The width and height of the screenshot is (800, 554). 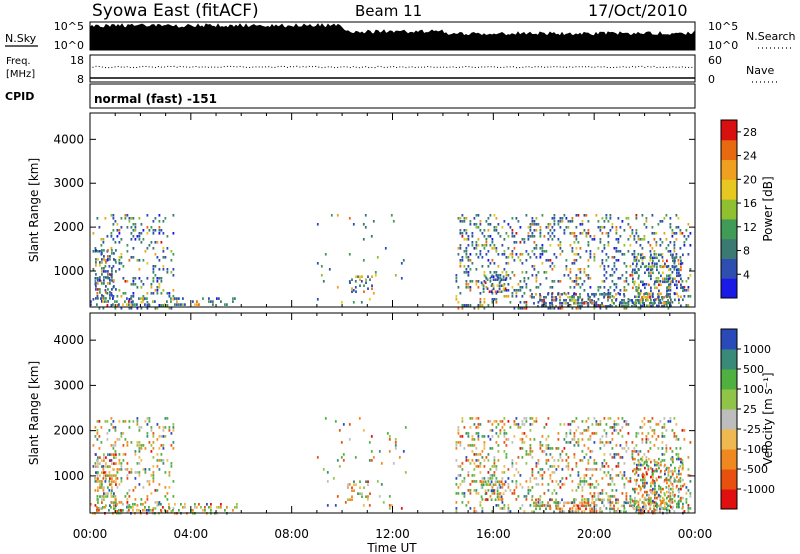 I want to click on time-tick-label: 20:00, so click(x=594, y=534).